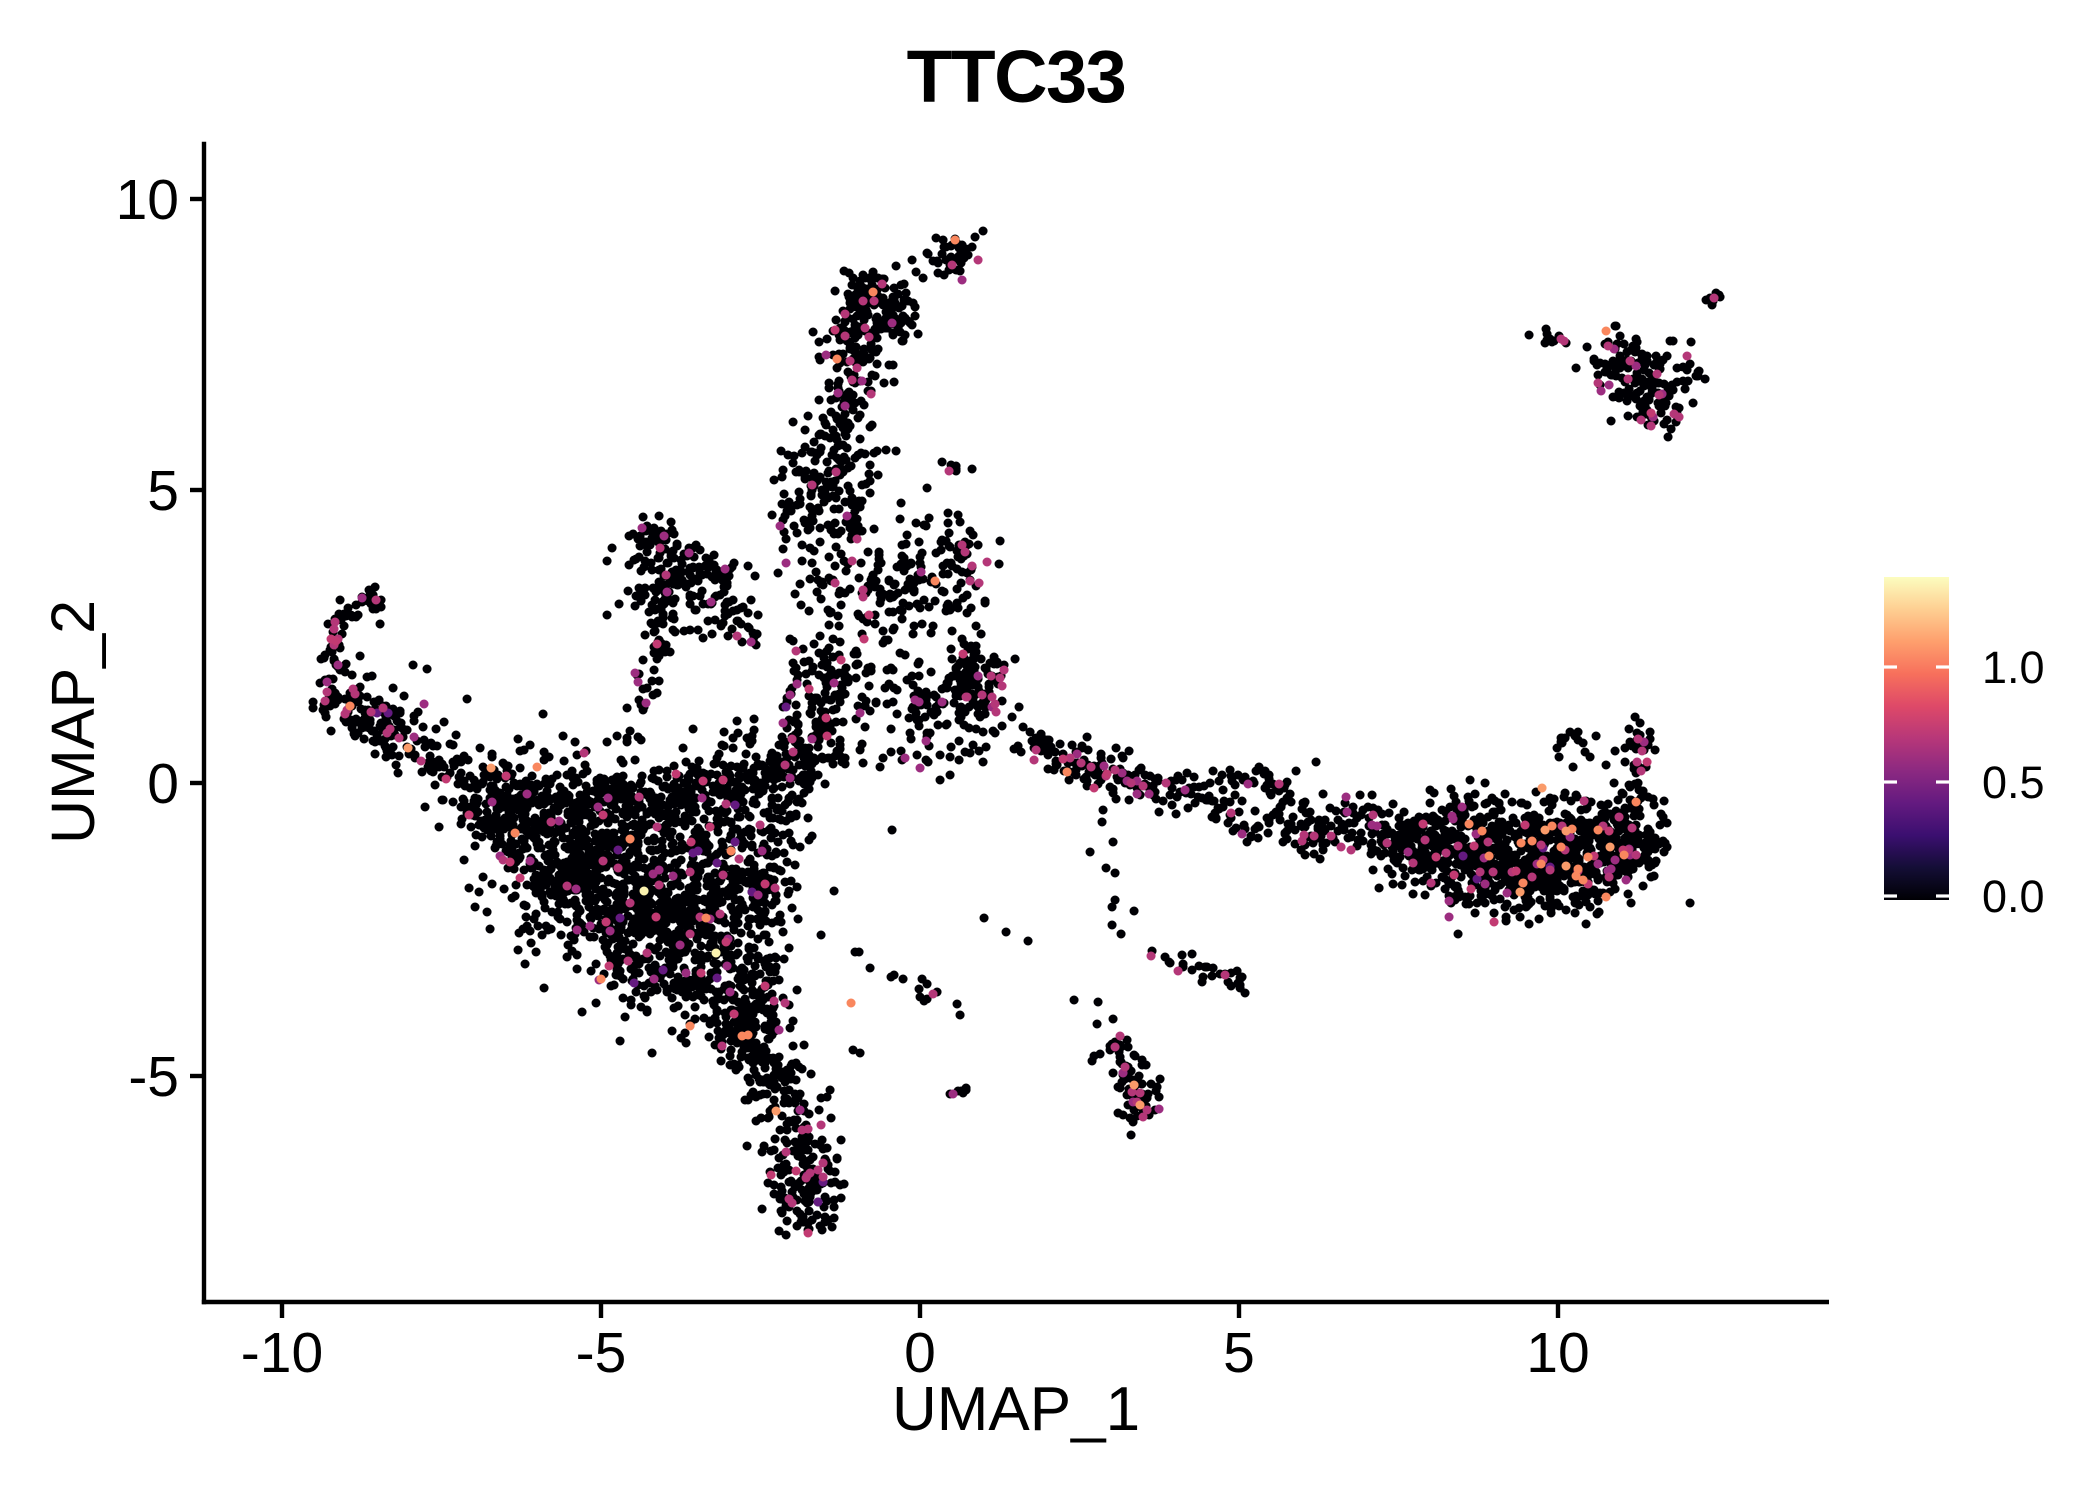 The height and width of the screenshot is (1500, 2100). What do you see at coordinates (2013, 667) in the screenshot?
I see `svg-text: 1.0` at bounding box center [2013, 667].